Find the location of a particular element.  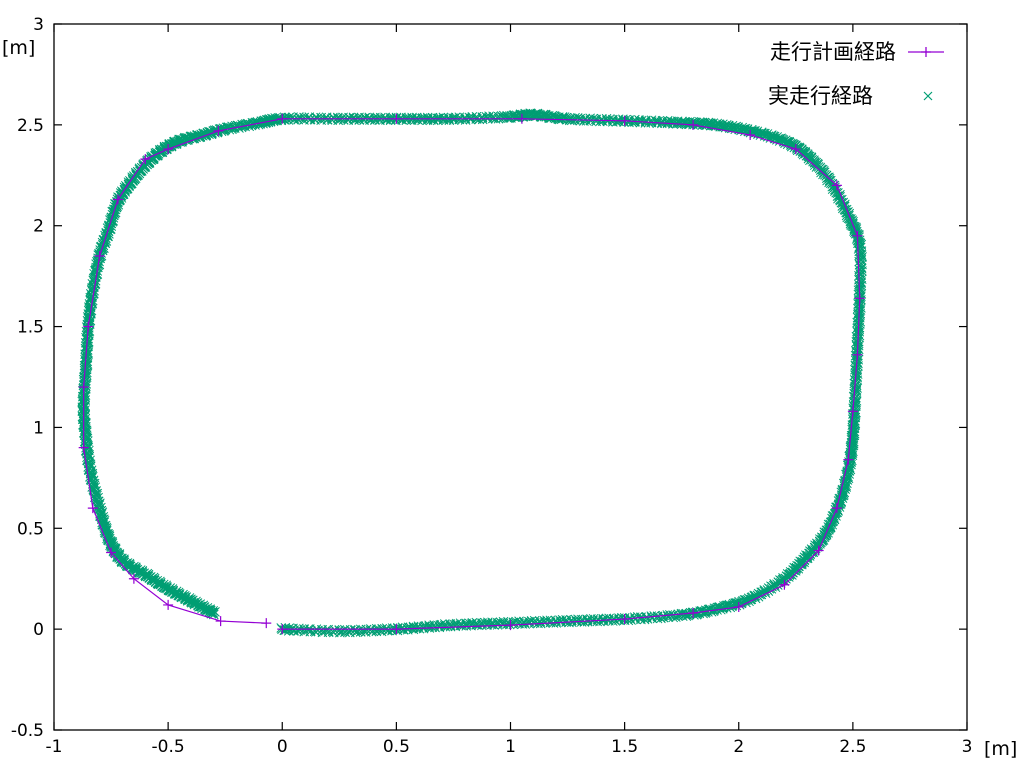

y-tick-label: 0.5 is located at coordinates (30, 529).